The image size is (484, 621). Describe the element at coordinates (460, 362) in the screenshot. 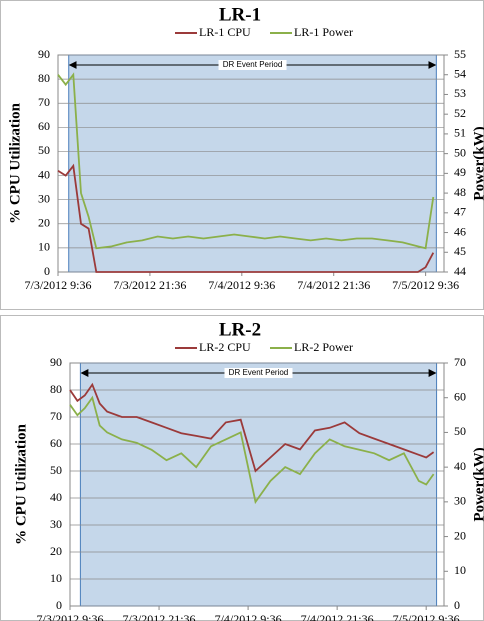

I see `y2-tick-label: 70` at that location.